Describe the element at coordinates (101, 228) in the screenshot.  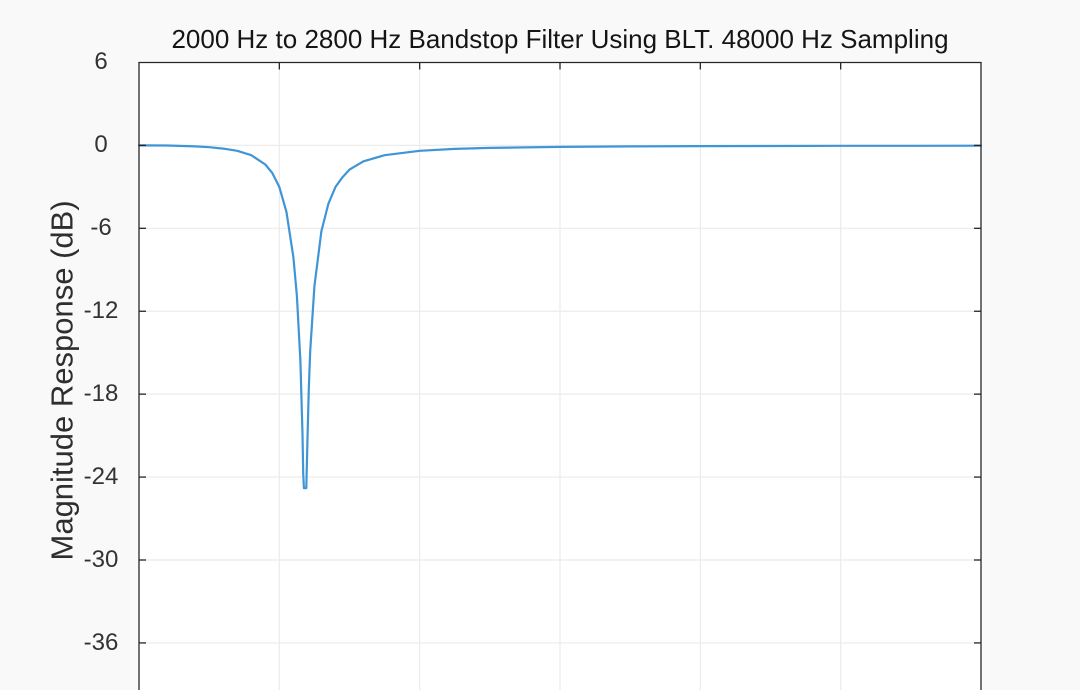
I see `y-tick-label: -6` at that location.